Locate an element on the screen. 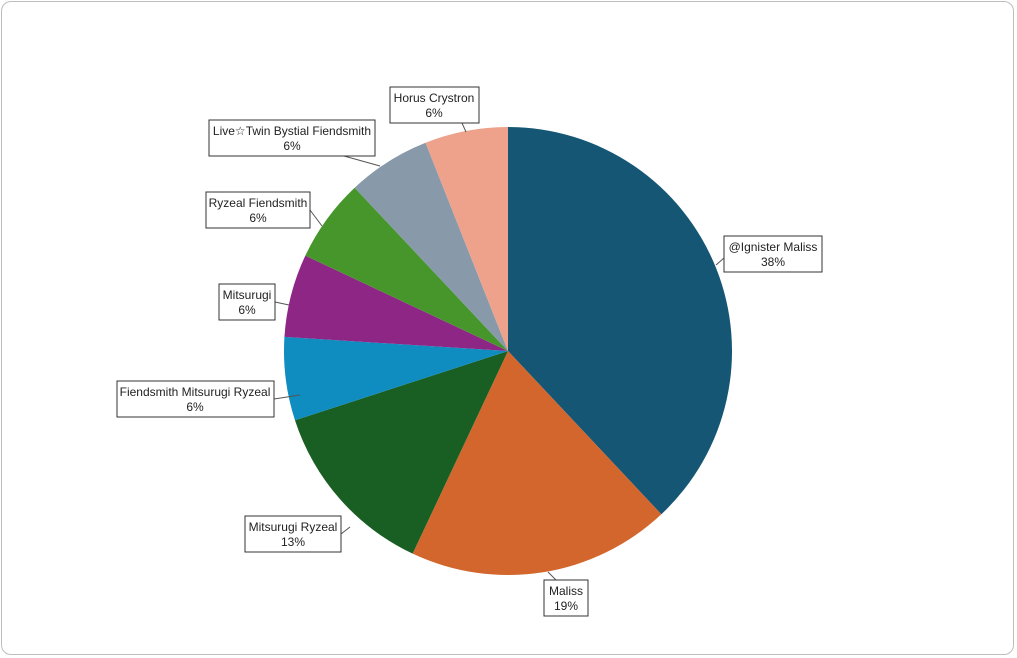  callout-percent: 19% is located at coordinates (566, 606).